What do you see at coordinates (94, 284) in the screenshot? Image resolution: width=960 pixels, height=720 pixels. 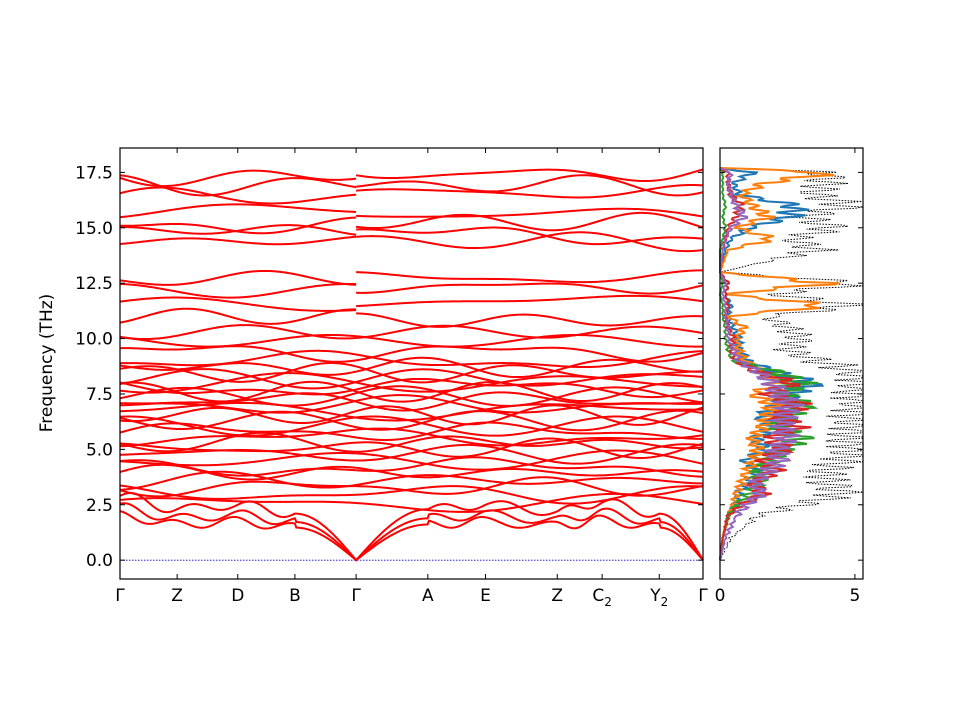 I see `y-tick-label: 12.5` at bounding box center [94, 284].